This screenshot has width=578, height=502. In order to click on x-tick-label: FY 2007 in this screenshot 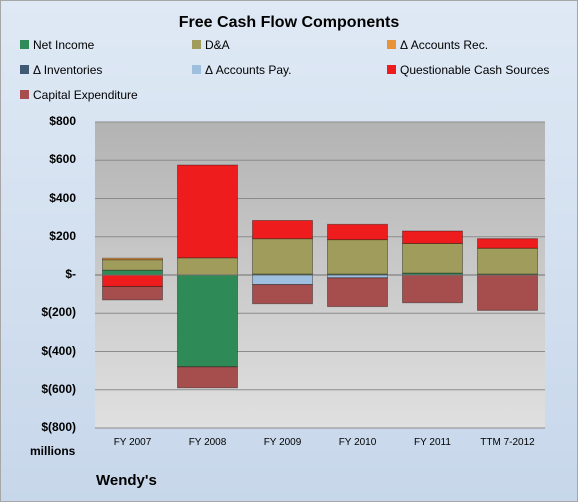, I will do `click(132, 442)`.